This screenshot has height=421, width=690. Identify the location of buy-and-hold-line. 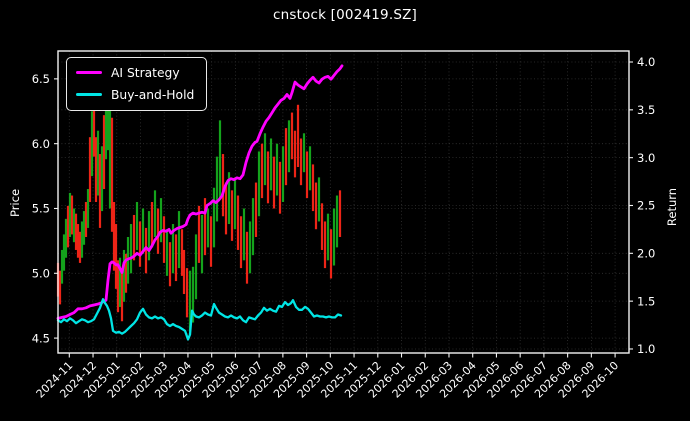
(199, 319).